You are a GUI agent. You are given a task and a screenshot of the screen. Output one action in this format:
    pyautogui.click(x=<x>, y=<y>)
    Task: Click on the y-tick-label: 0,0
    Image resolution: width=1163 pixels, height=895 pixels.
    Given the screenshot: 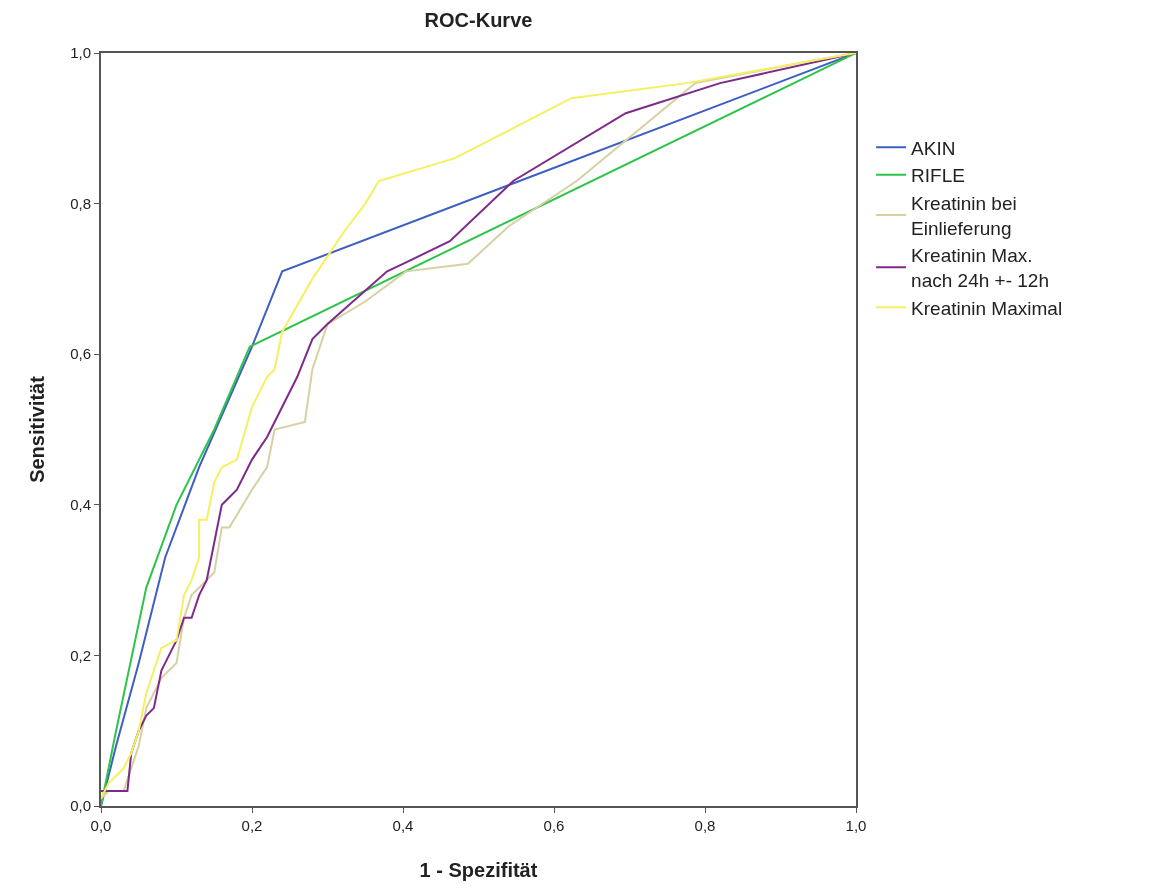 What is the action you would take?
    pyautogui.click(x=80, y=806)
    